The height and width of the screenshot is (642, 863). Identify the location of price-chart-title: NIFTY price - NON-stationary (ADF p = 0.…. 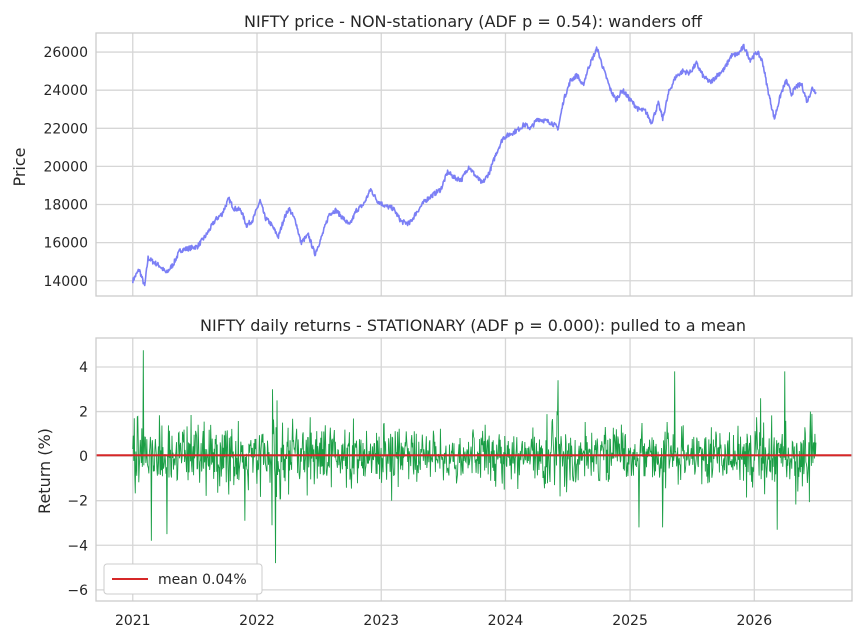
(473, 21).